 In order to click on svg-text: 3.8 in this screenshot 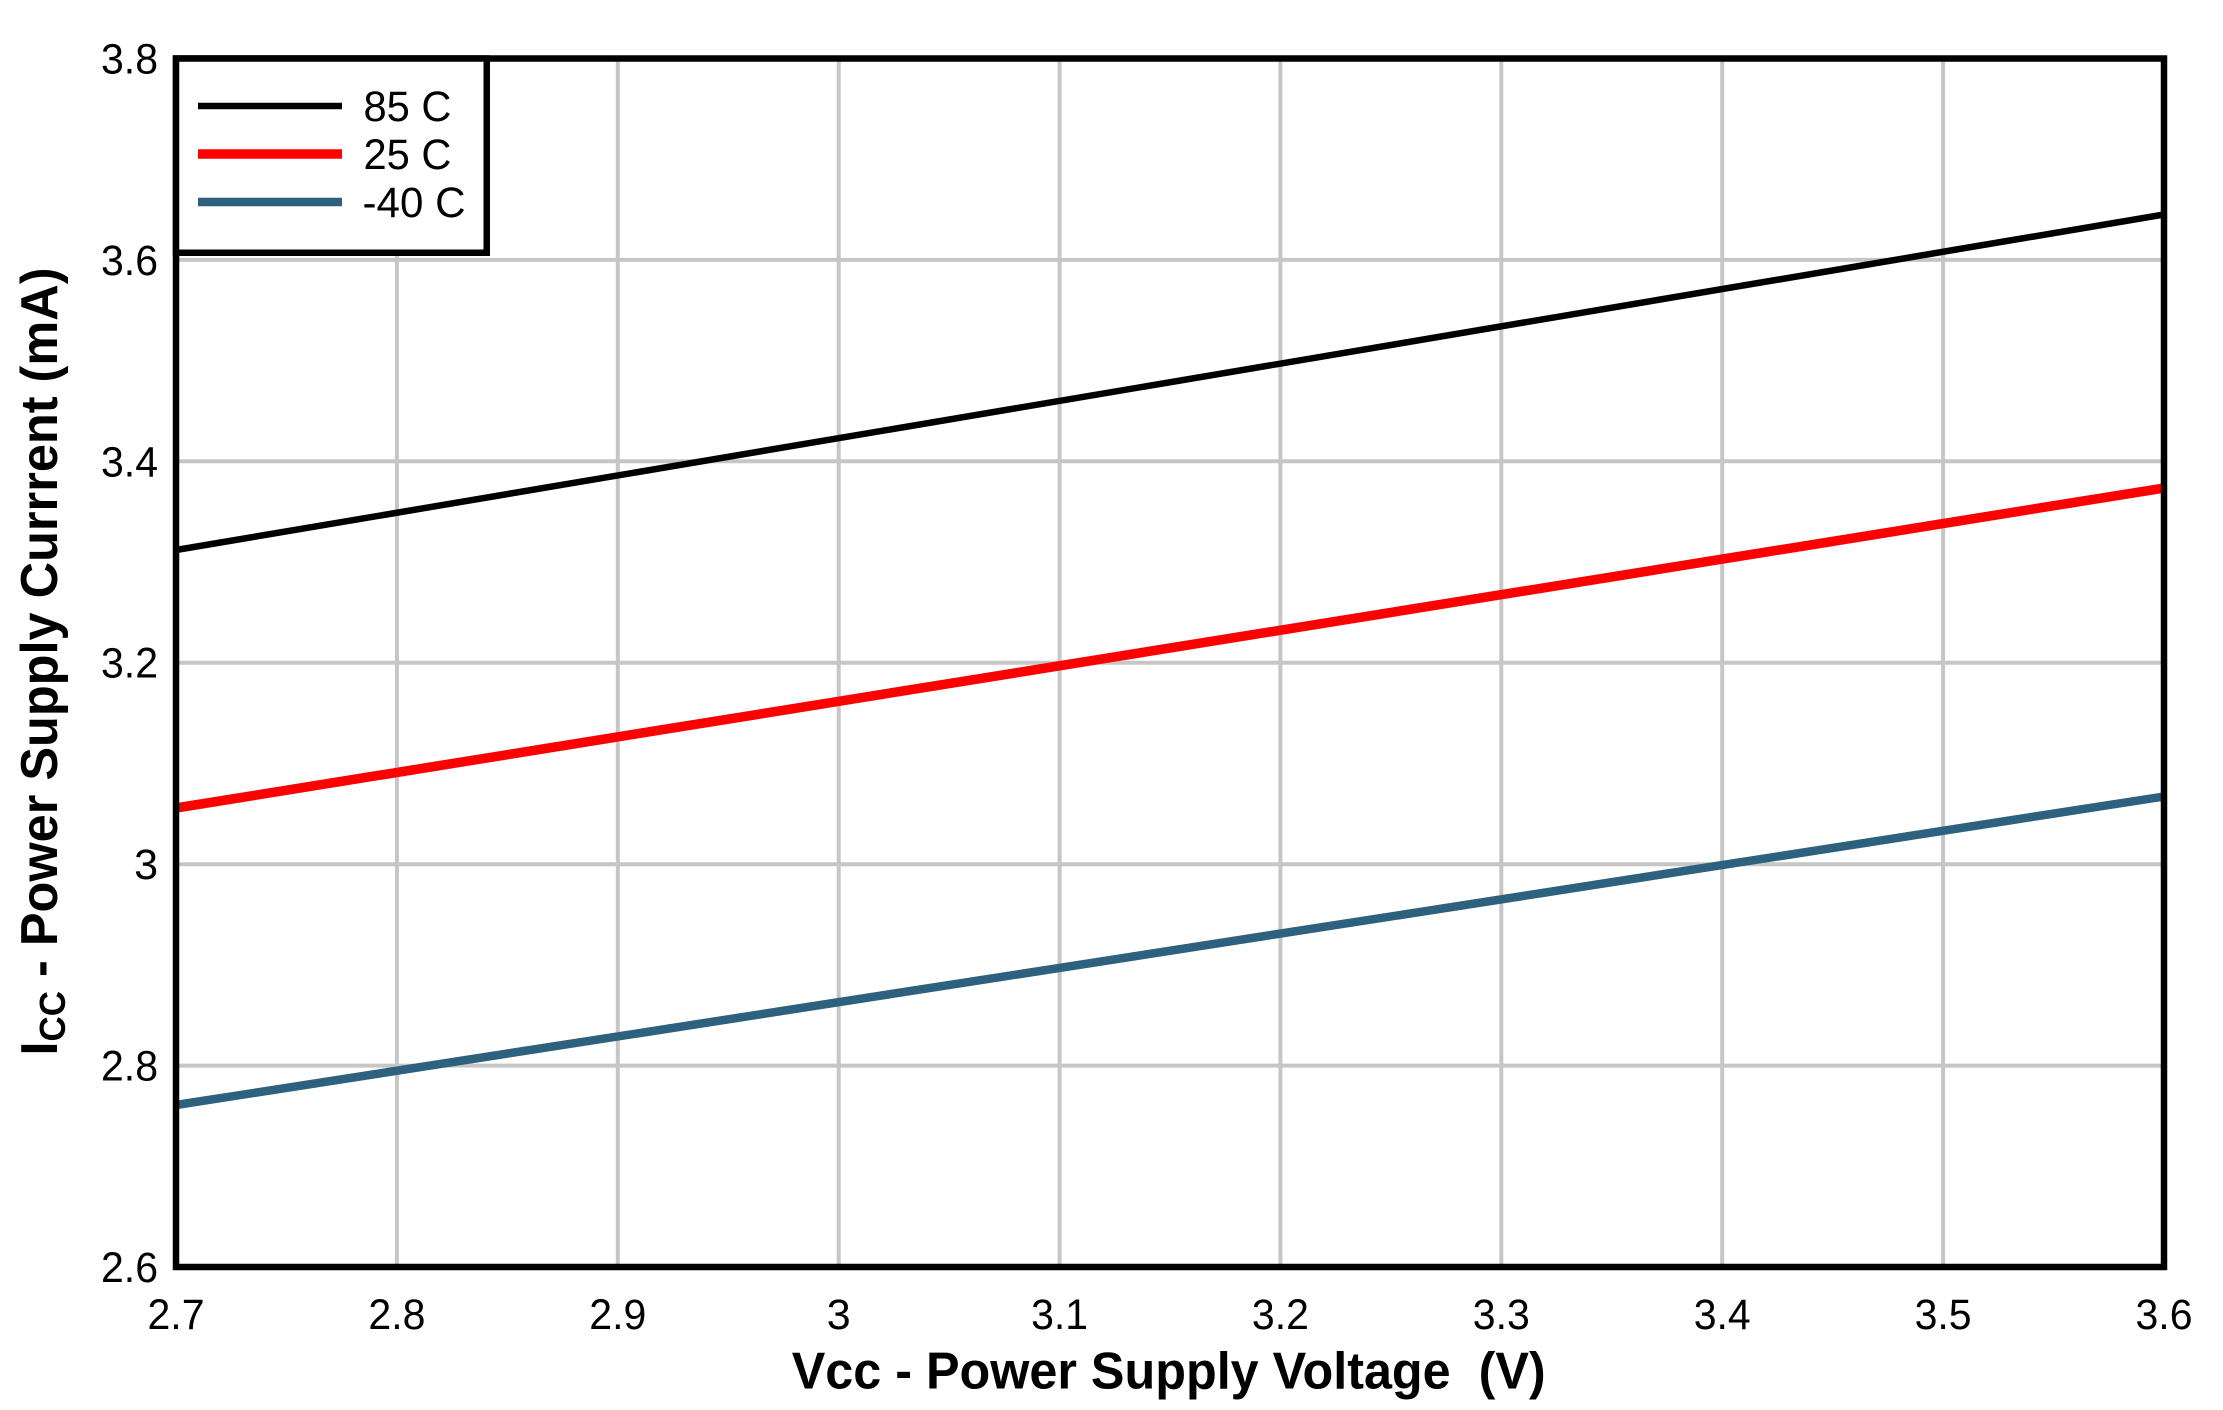, I will do `click(129, 60)`.